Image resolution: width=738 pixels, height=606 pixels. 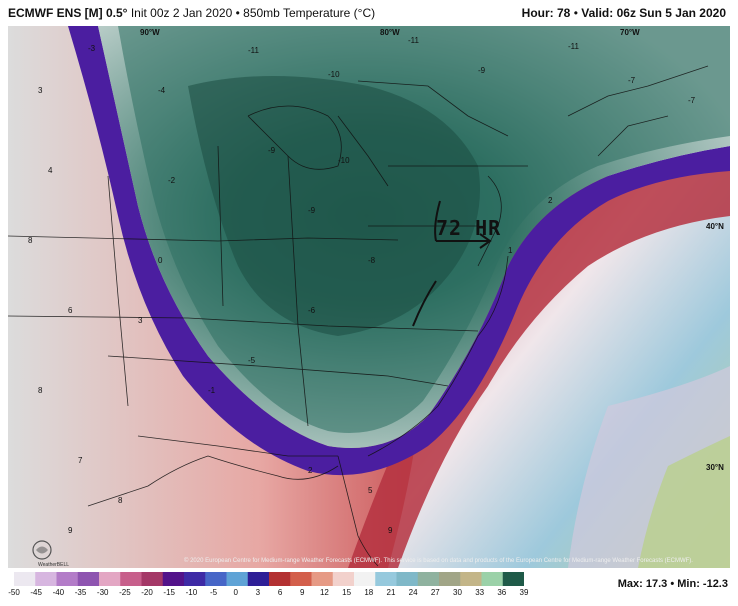 What do you see at coordinates (14, 592) in the screenshot?
I see `colorbar-tick-label: -50` at bounding box center [14, 592].